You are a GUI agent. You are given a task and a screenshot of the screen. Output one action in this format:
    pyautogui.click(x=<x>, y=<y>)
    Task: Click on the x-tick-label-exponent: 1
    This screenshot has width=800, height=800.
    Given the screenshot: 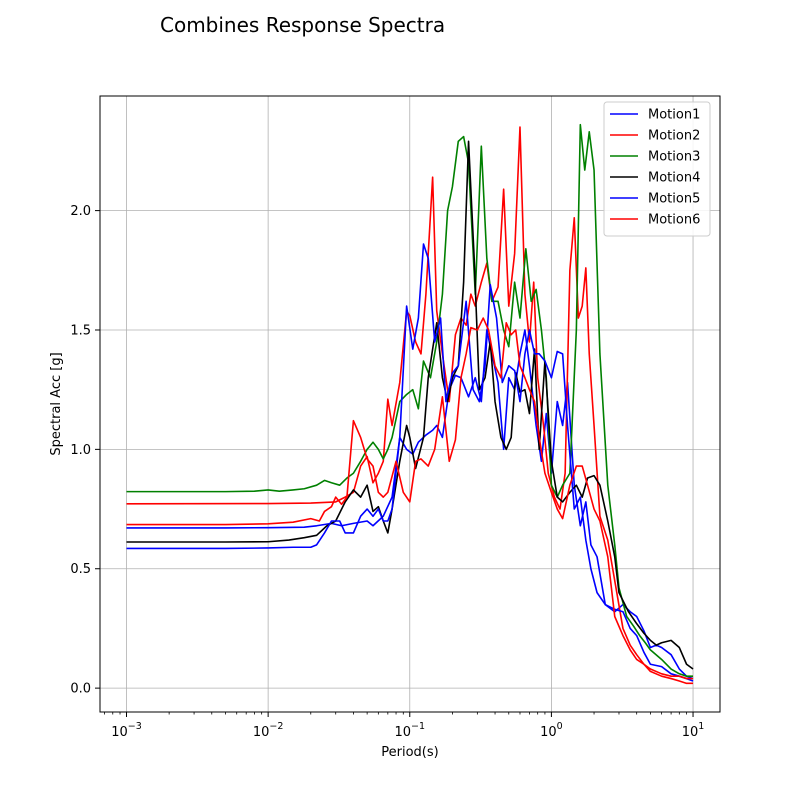 What is the action you would take?
    pyautogui.click(x=701, y=726)
    